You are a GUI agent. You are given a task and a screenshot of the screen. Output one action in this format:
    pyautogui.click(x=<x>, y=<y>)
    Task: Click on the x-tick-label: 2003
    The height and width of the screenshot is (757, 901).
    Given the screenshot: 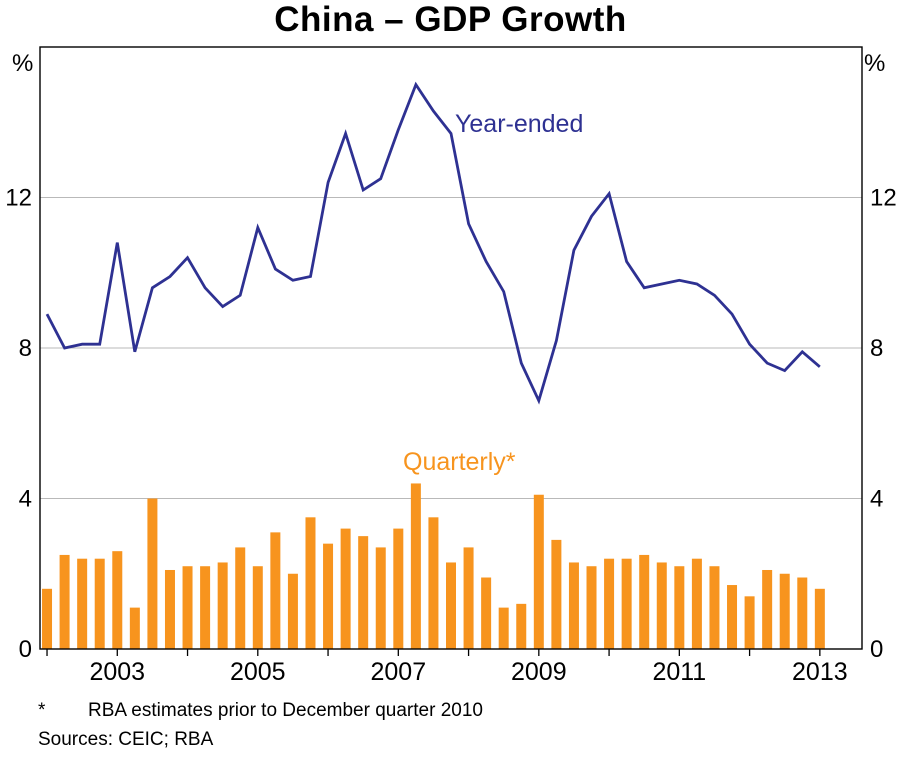 What is the action you would take?
    pyautogui.click(x=117, y=672)
    